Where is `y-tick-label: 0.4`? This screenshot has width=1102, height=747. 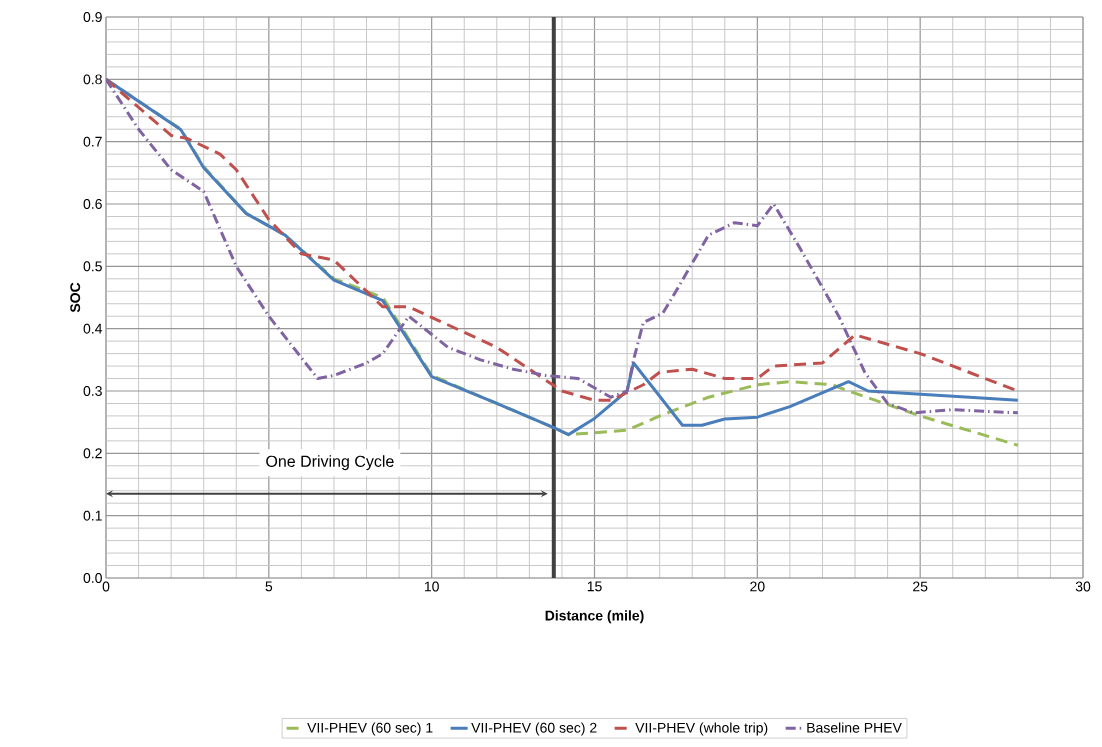
y-tick-label: 0.4 is located at coordinates (93, 328).